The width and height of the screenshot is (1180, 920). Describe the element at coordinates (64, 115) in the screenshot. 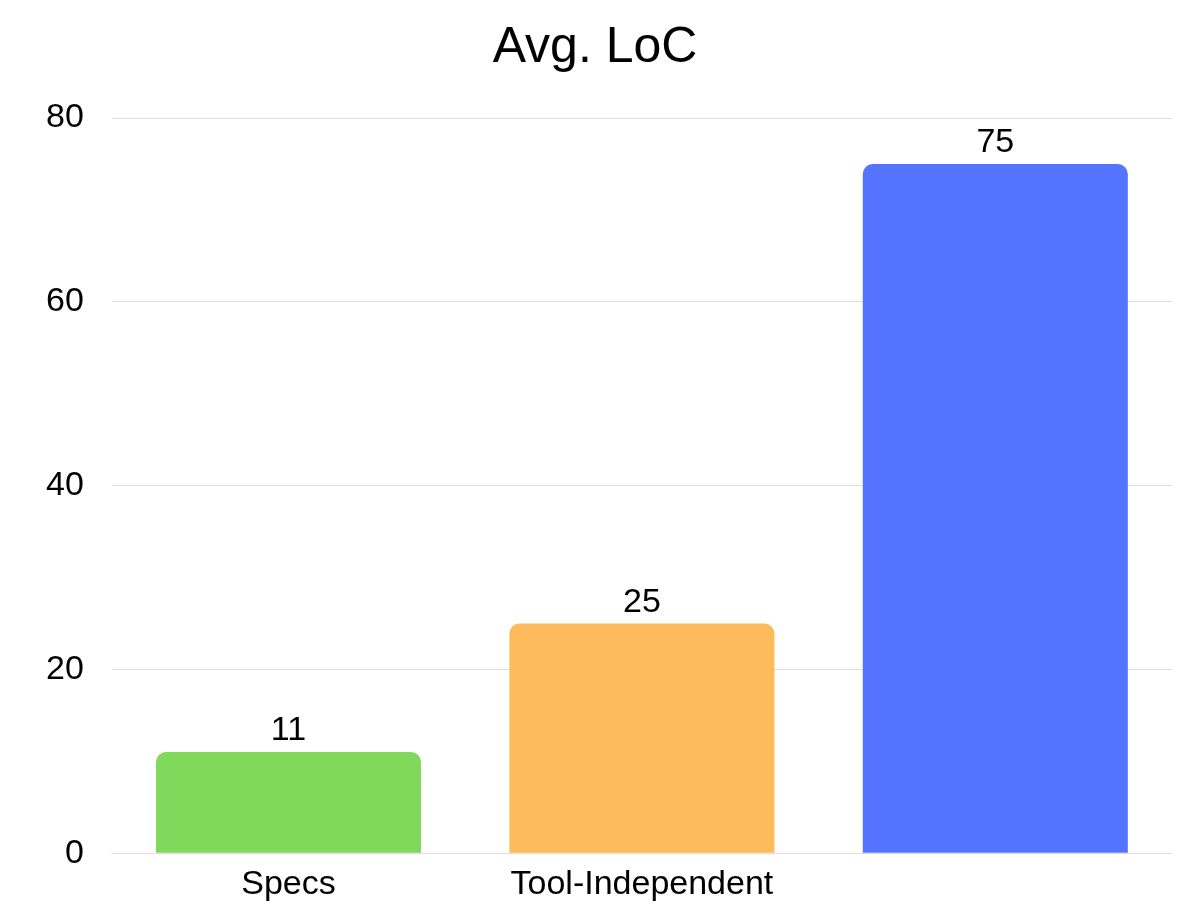

I see `y-tick-label: 80` at that location.